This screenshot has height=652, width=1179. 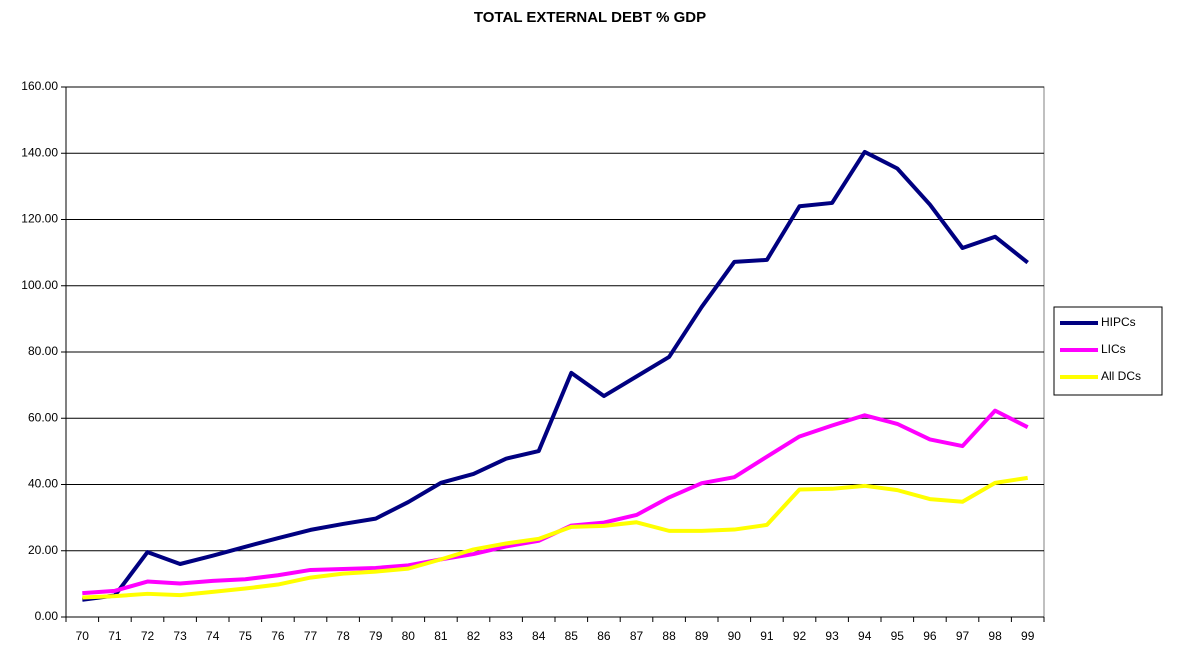 I want to click on y-tick-label: 140.00, so click(x=39, y=152).